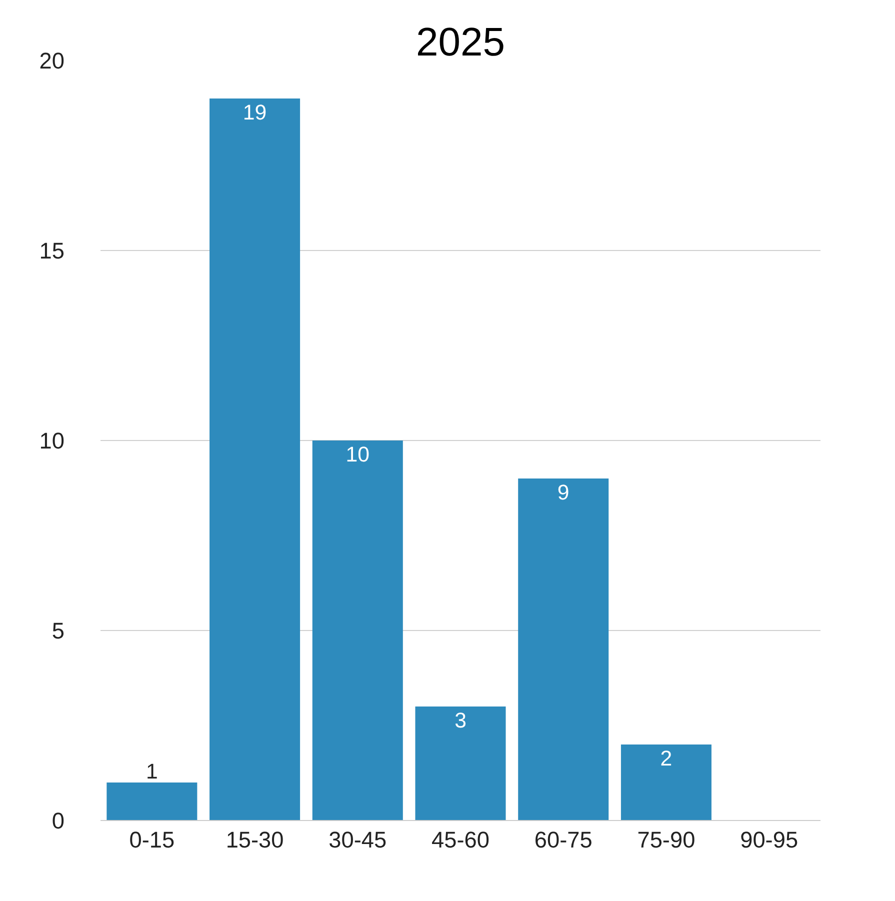  Describe the element at coordinates (460, 42) in the screenshot. I see `chart-title: 2025` at that location.